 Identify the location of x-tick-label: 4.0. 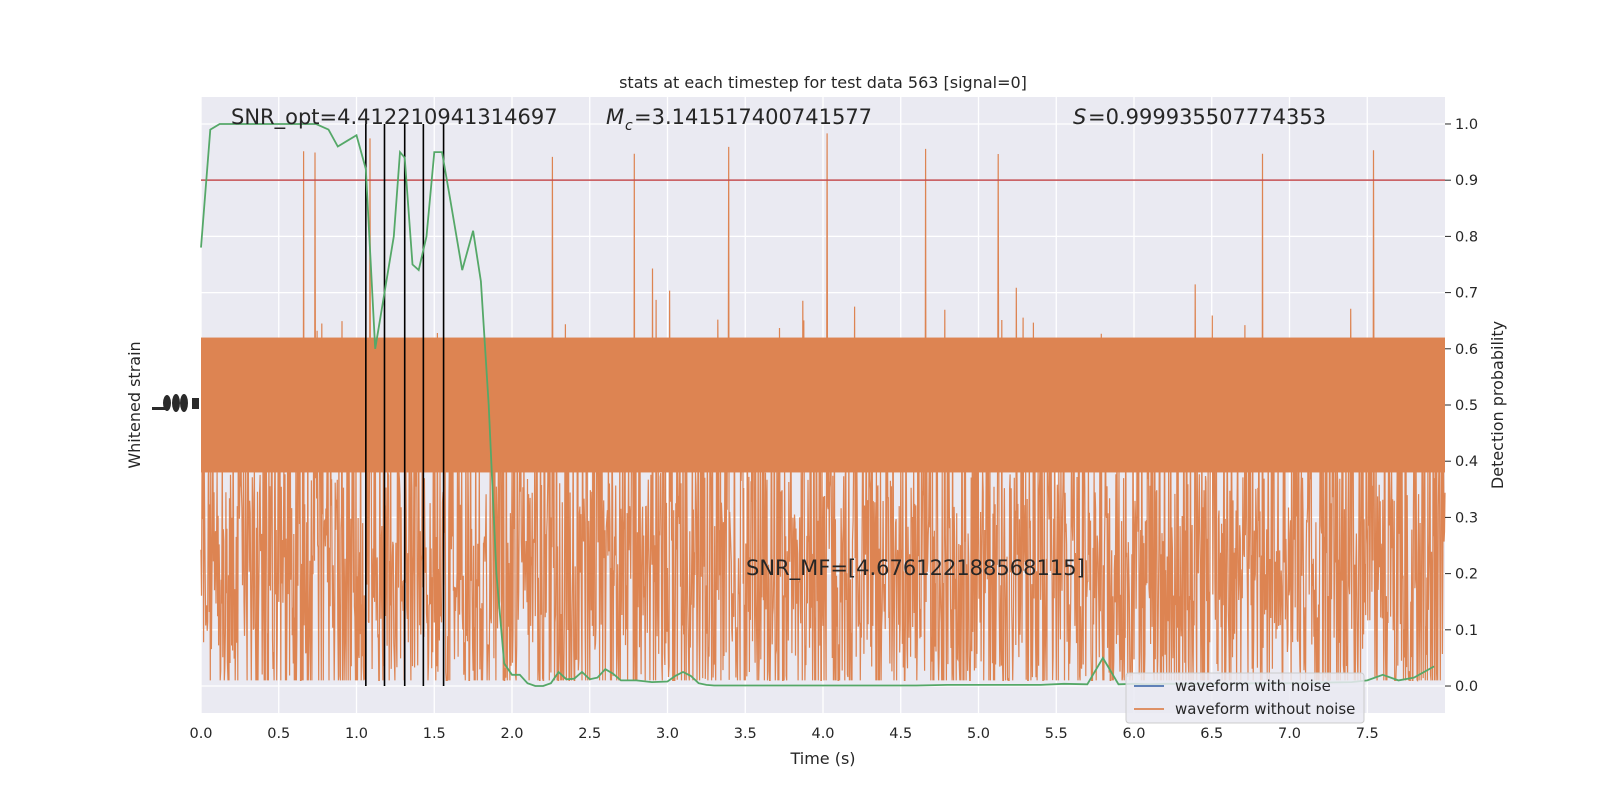
(822, 734).